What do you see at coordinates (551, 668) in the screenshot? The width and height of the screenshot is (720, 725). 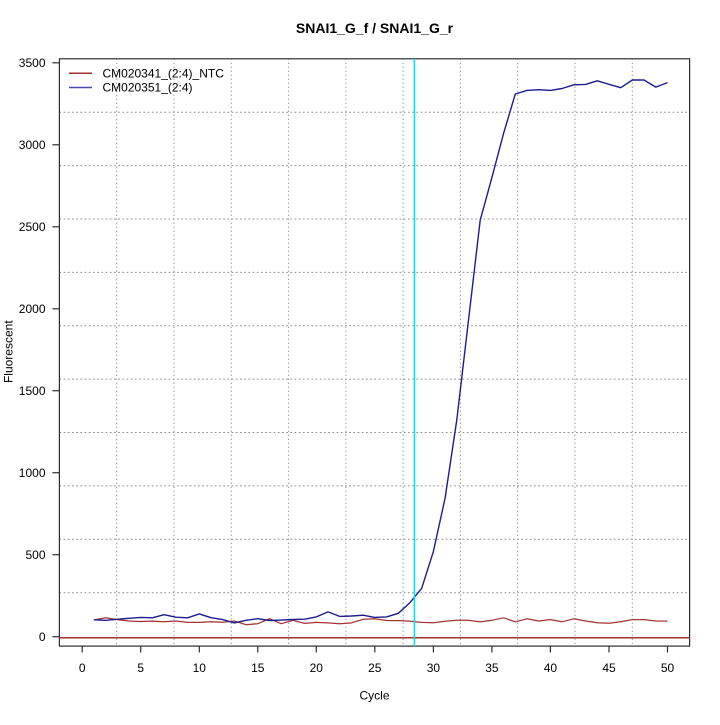 I see `svg-text: 40` at bounding box center [551, 668].